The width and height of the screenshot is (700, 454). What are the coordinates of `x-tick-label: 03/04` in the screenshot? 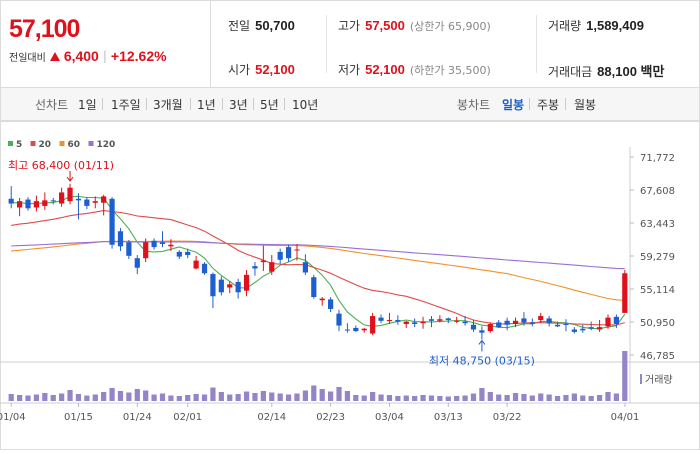 It's located at (389, 417).